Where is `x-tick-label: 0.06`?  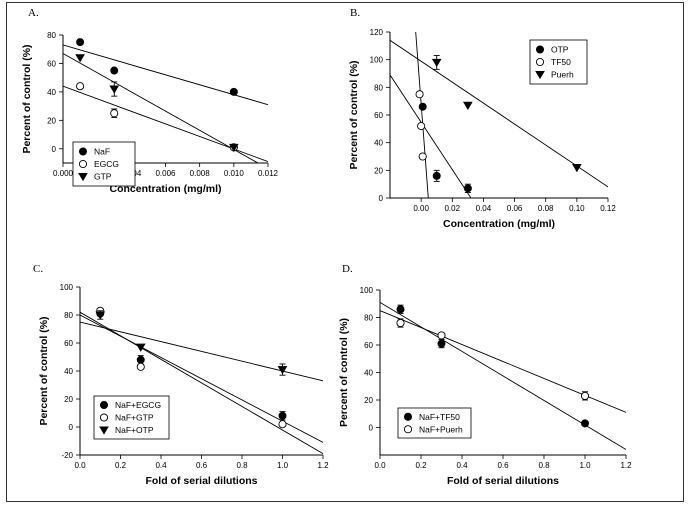 x-tick-label: 0.06 is located at coordinates (515, 208).